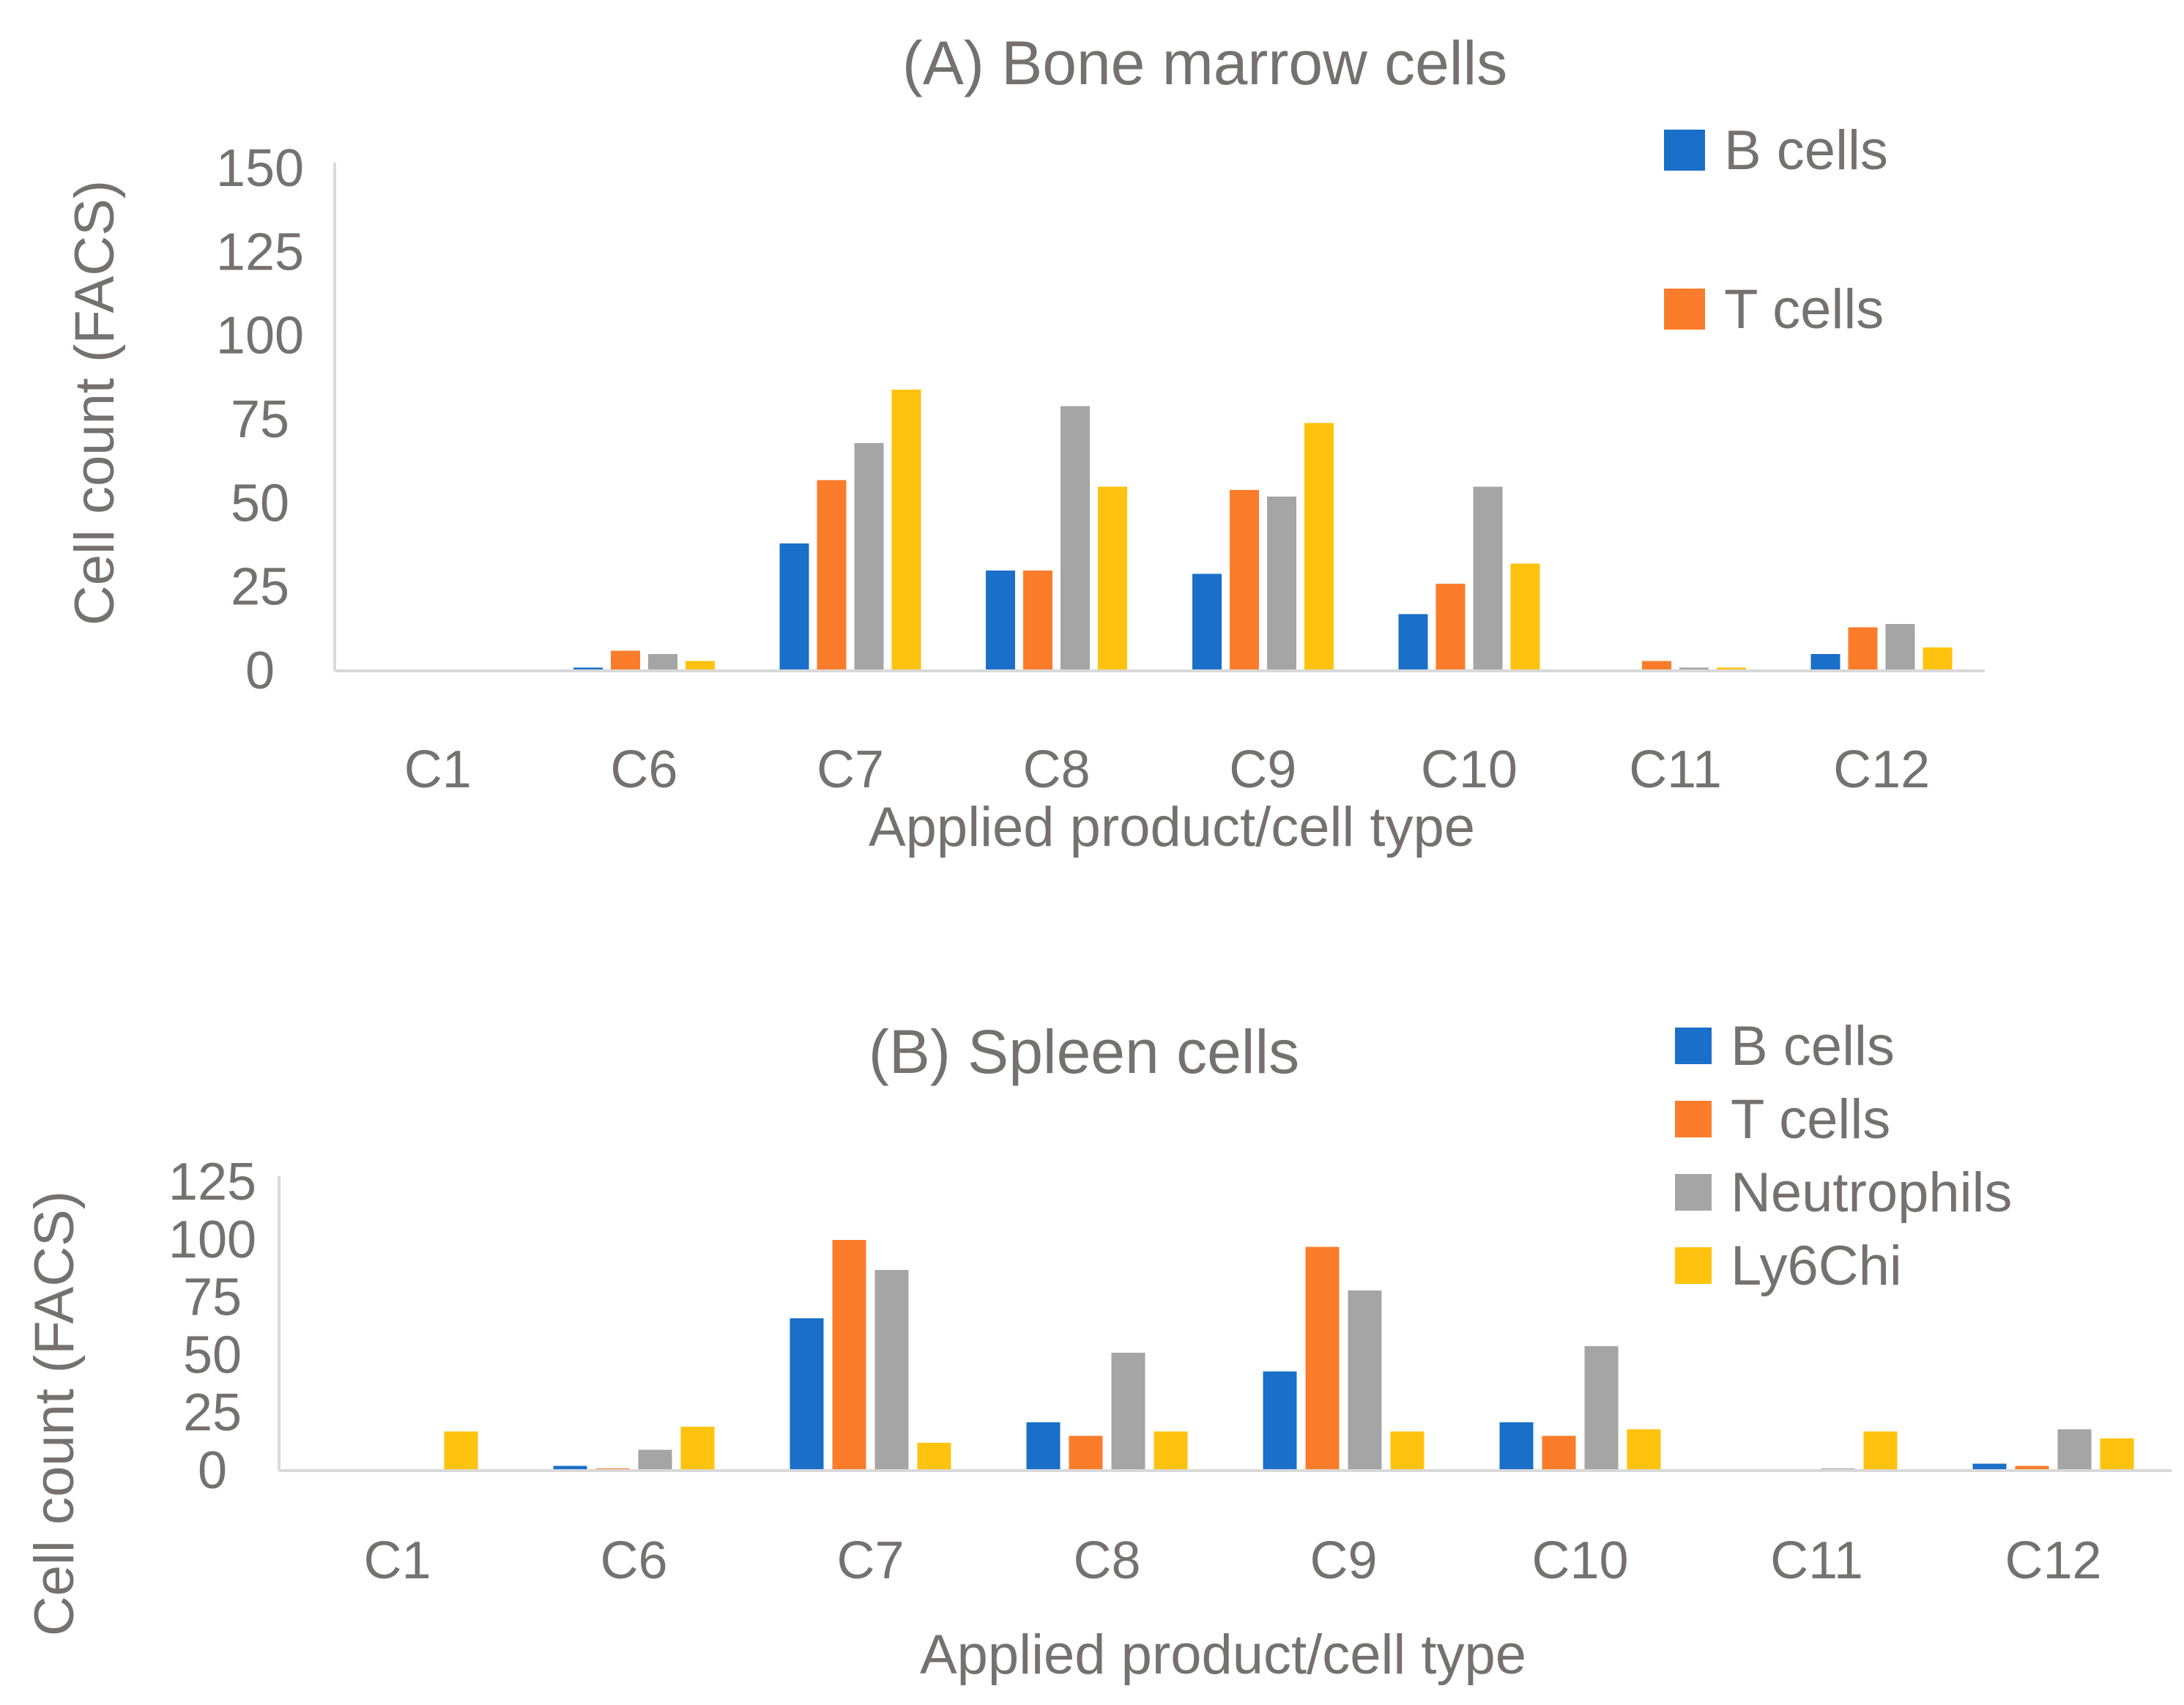  What do you see at coordinates (1871, 1193) in the screenshot?
I see `legend-label: Neutrophils` at bounding box center [1871, 1193].